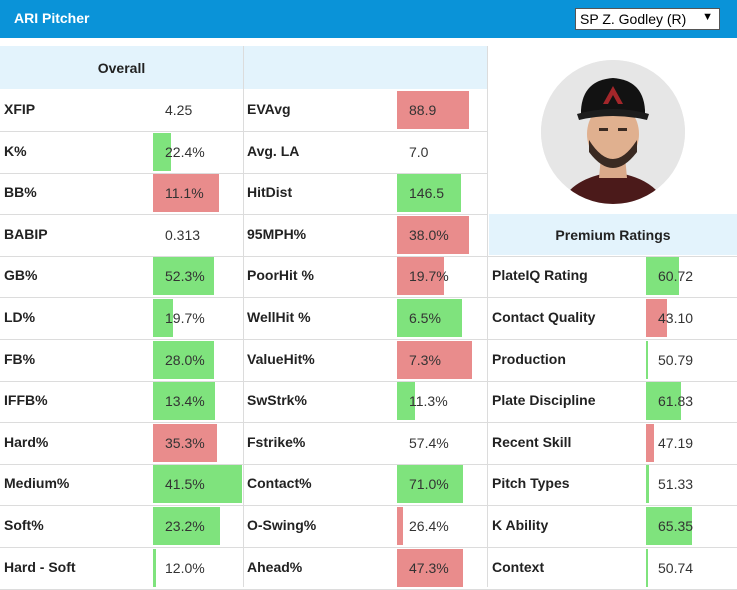  Describe the element at coordinates (185, 568) in the screenshot. I see `stat-value: 12.0%` at that location.